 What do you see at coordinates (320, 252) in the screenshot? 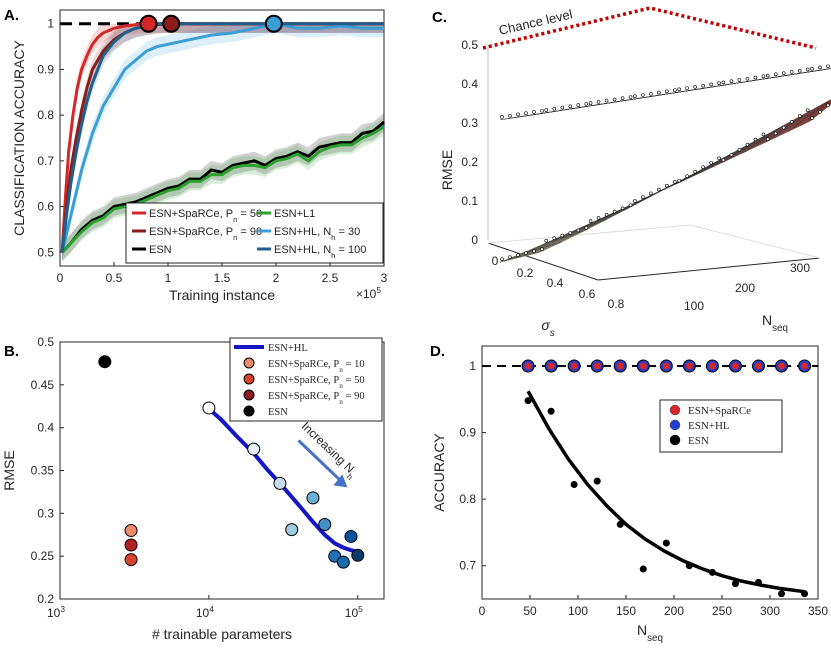
I see `legend-entry: ESN+HL, Nh = 100` at bounding box center [320, 252].